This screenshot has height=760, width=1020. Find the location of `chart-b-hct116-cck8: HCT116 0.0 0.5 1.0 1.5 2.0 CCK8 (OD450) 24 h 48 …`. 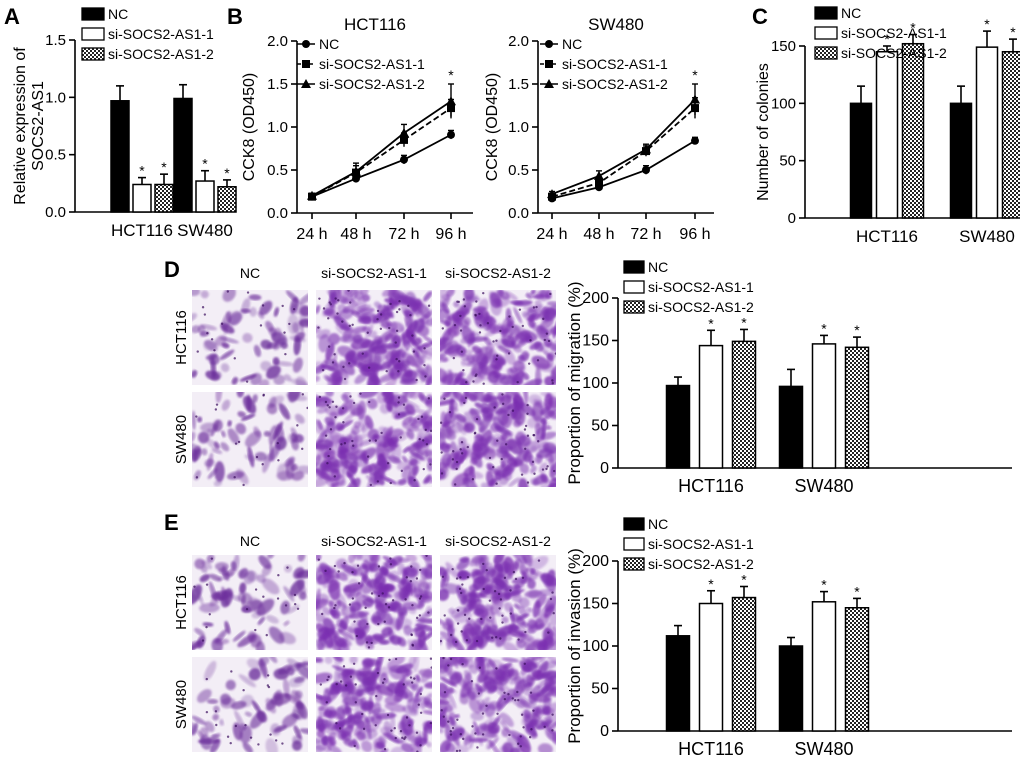

chart-b-hct116-cck8: HCT116 0.0 0.5 1.0 1.5 2.0 CCK8 (OD450) 24 h 48 … is located at coordinates (357, 129).